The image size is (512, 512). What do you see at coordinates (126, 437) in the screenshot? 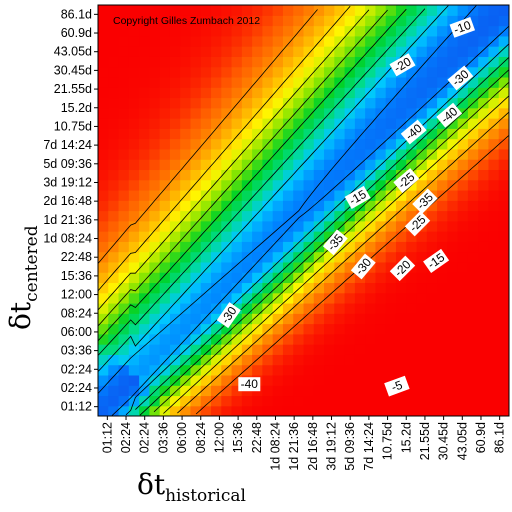
I see `x-tick-label: 02:24` at bounding box center [126, 437].